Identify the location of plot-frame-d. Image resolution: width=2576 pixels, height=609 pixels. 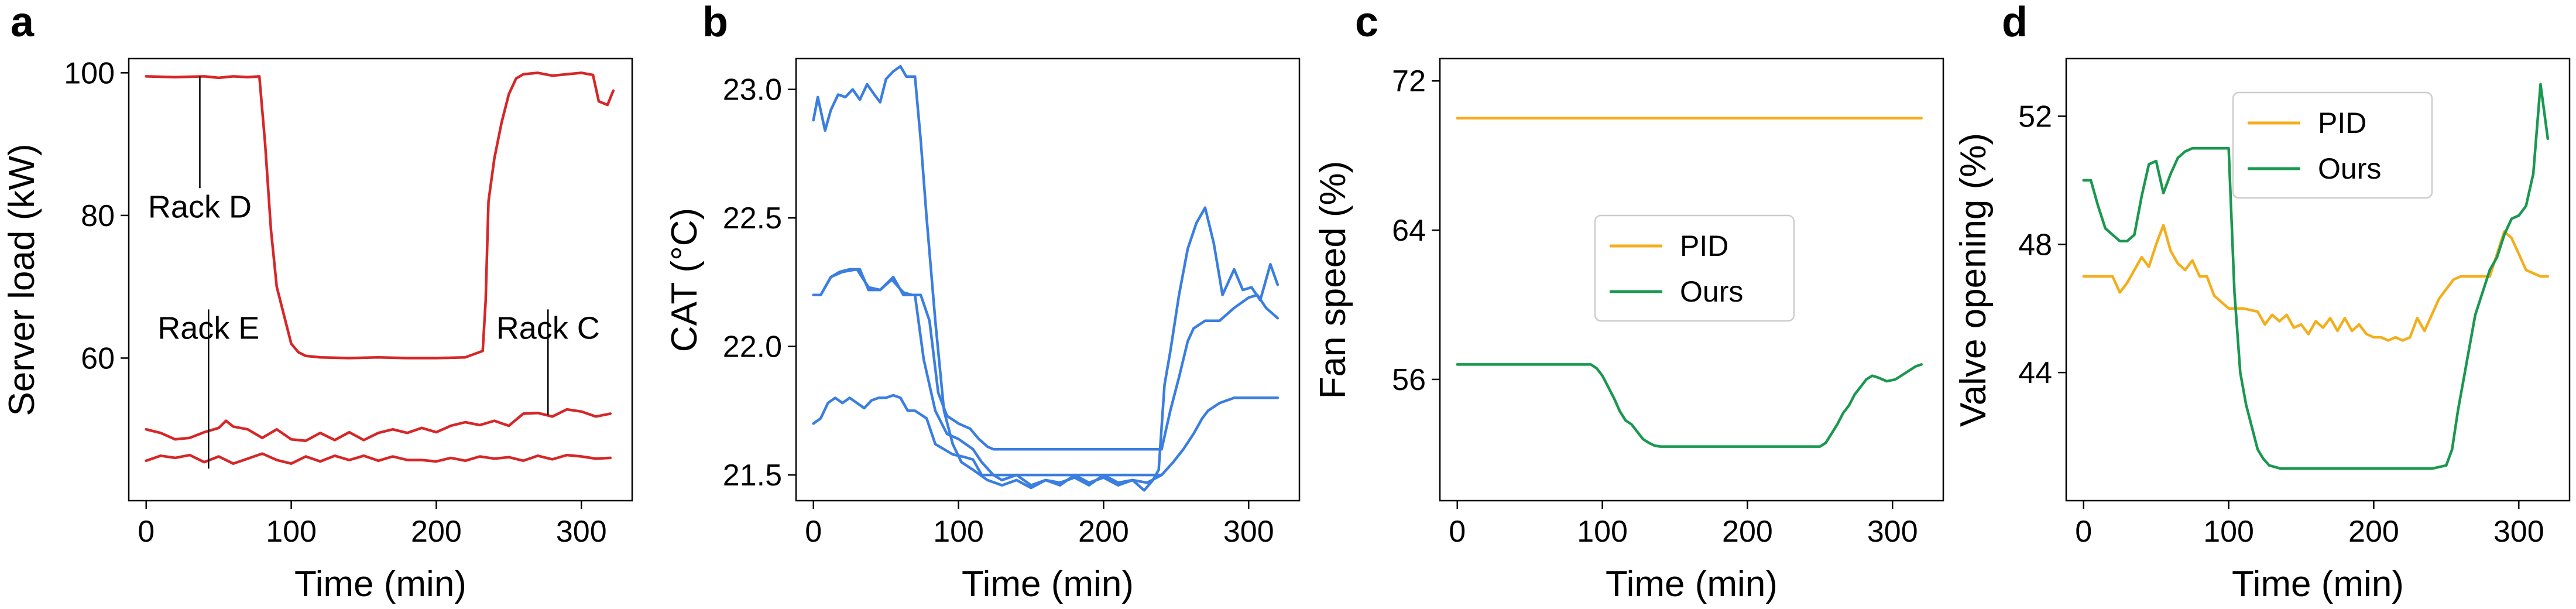
(2318, 279).